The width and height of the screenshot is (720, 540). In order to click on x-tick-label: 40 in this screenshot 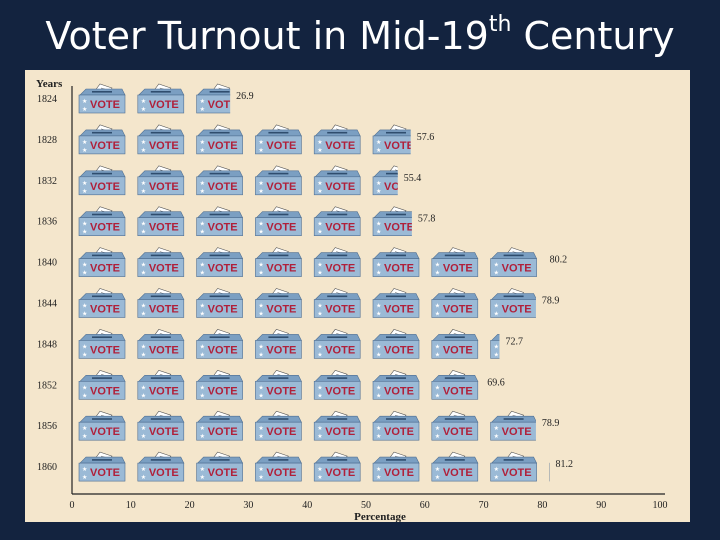, I will do `click(307, 505)`.